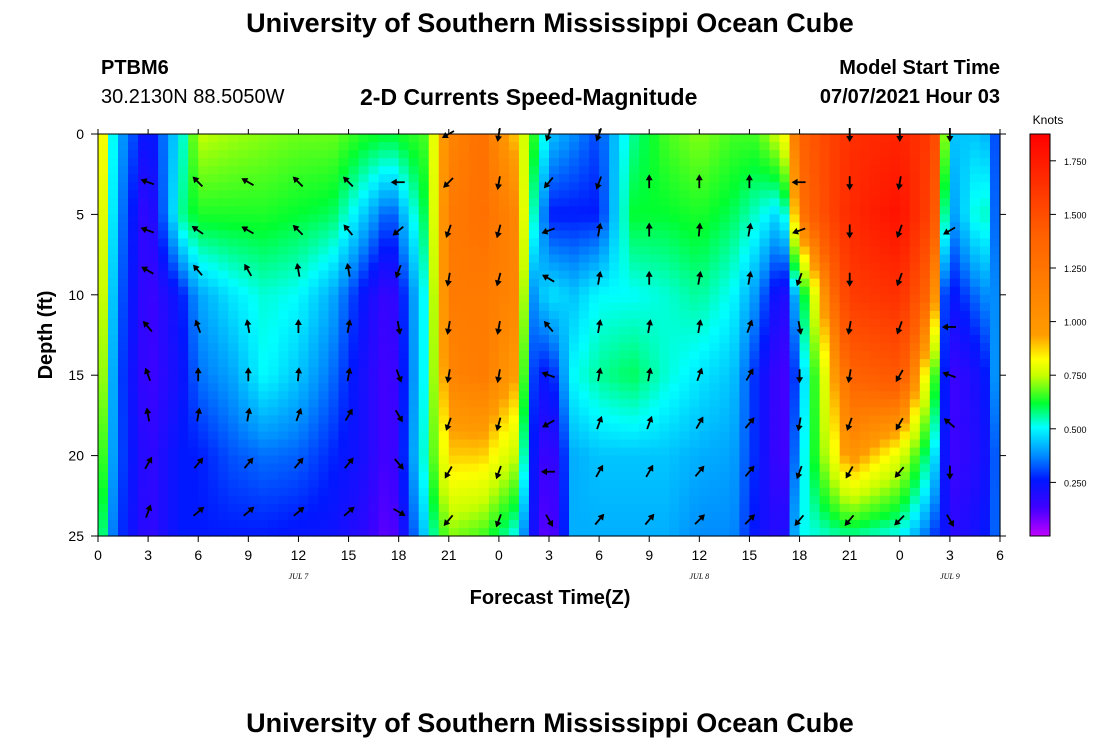 This screenshot has height=750, width=1100. Describe the element at coordinates (950, 576) in the screenshot. I see `date-label: JUL 9` at that location.